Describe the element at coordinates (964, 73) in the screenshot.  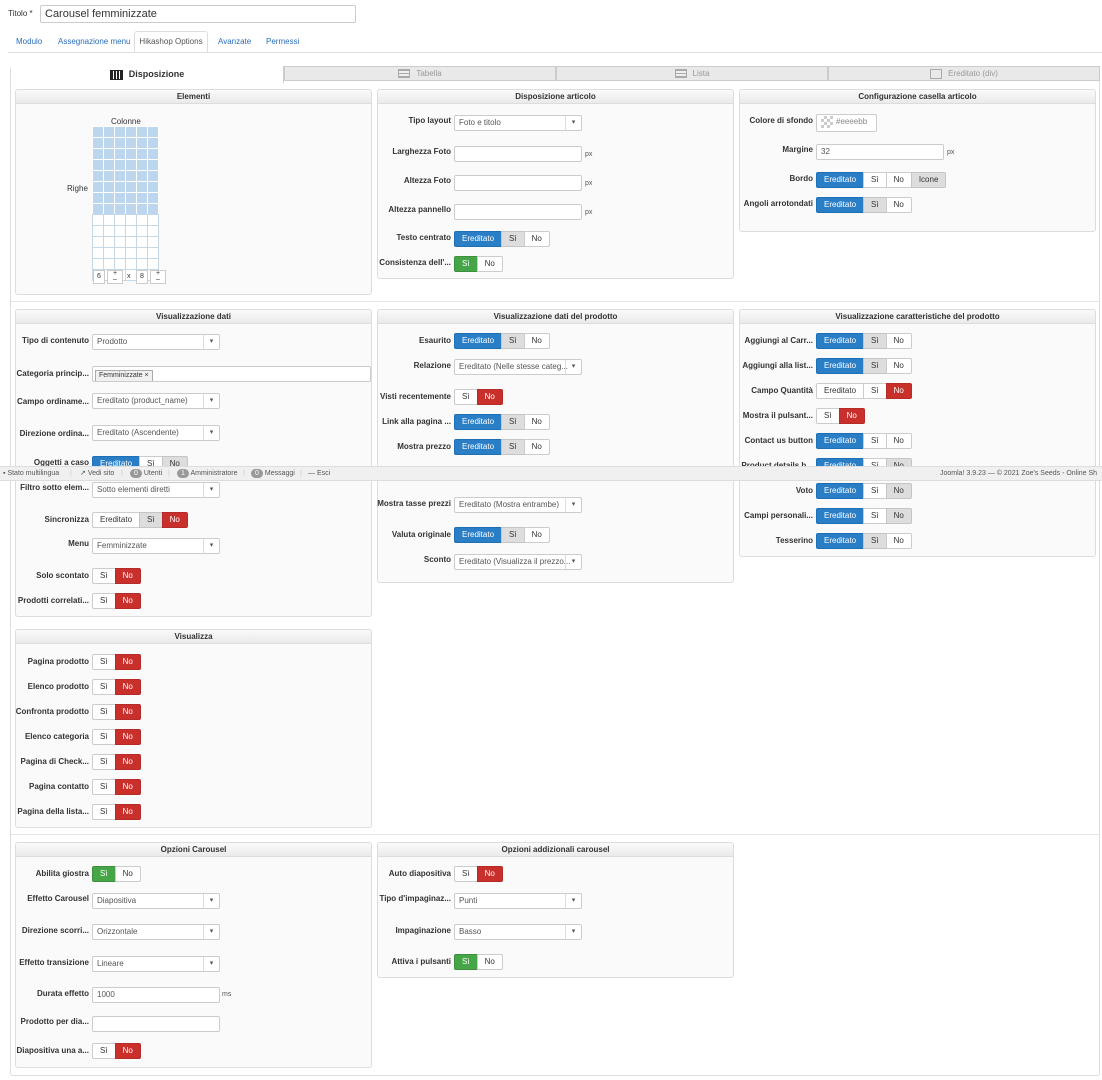
I see `layout-tab-ereditato: Ereditato (div)` at that location.